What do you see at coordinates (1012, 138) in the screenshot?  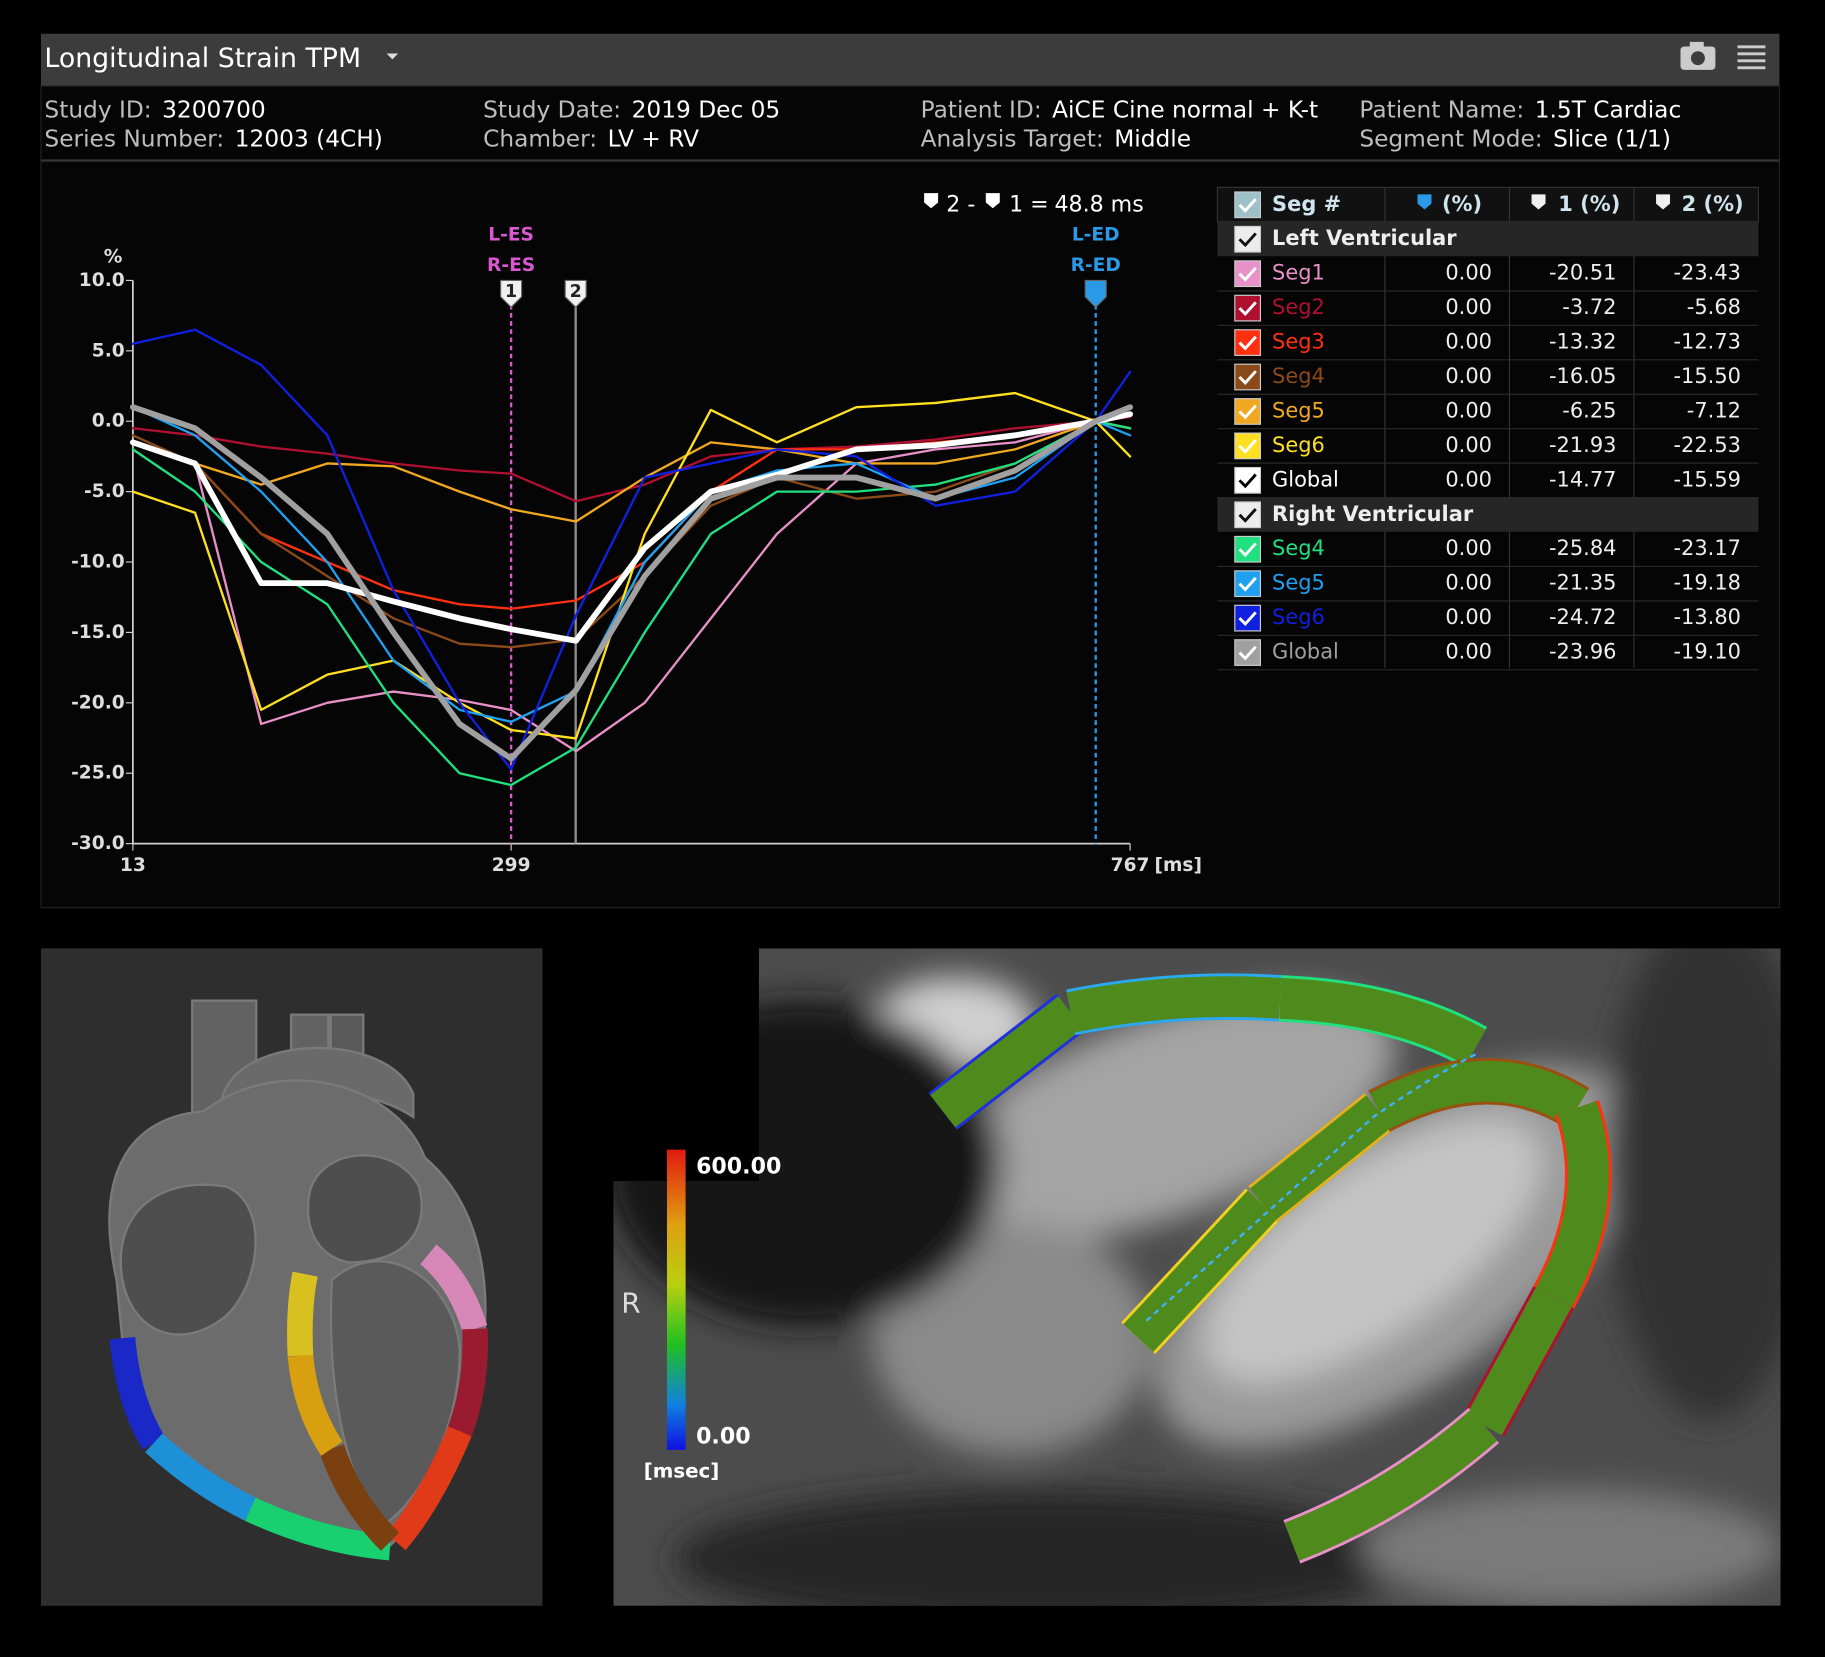 I see `info-label: Analysis Target:` at bounding box center [1012, 138].